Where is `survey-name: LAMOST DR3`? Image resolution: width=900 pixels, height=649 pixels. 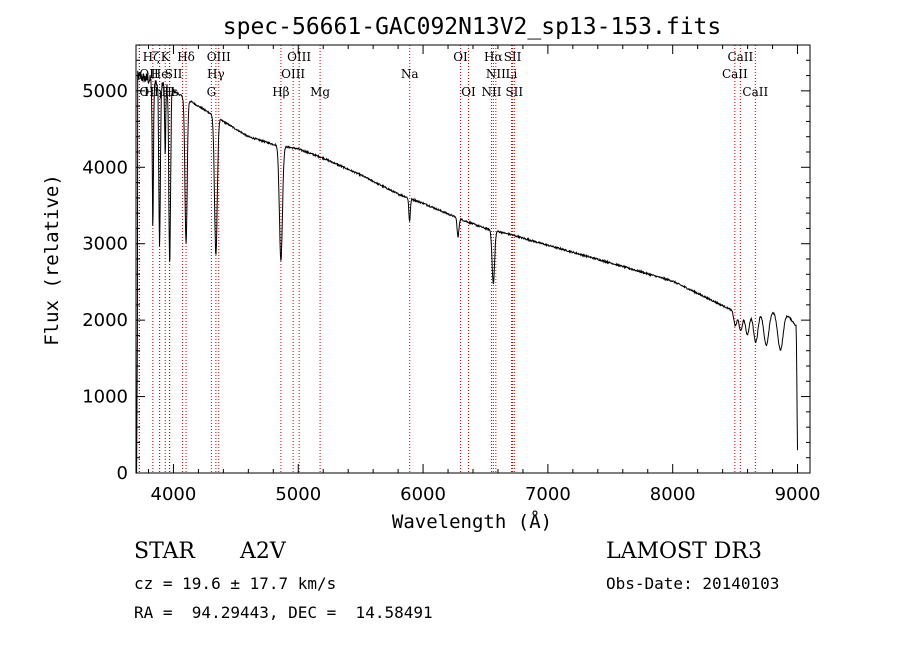 survey-name: LAMOST DR3 is located at coordinates (684, 551).